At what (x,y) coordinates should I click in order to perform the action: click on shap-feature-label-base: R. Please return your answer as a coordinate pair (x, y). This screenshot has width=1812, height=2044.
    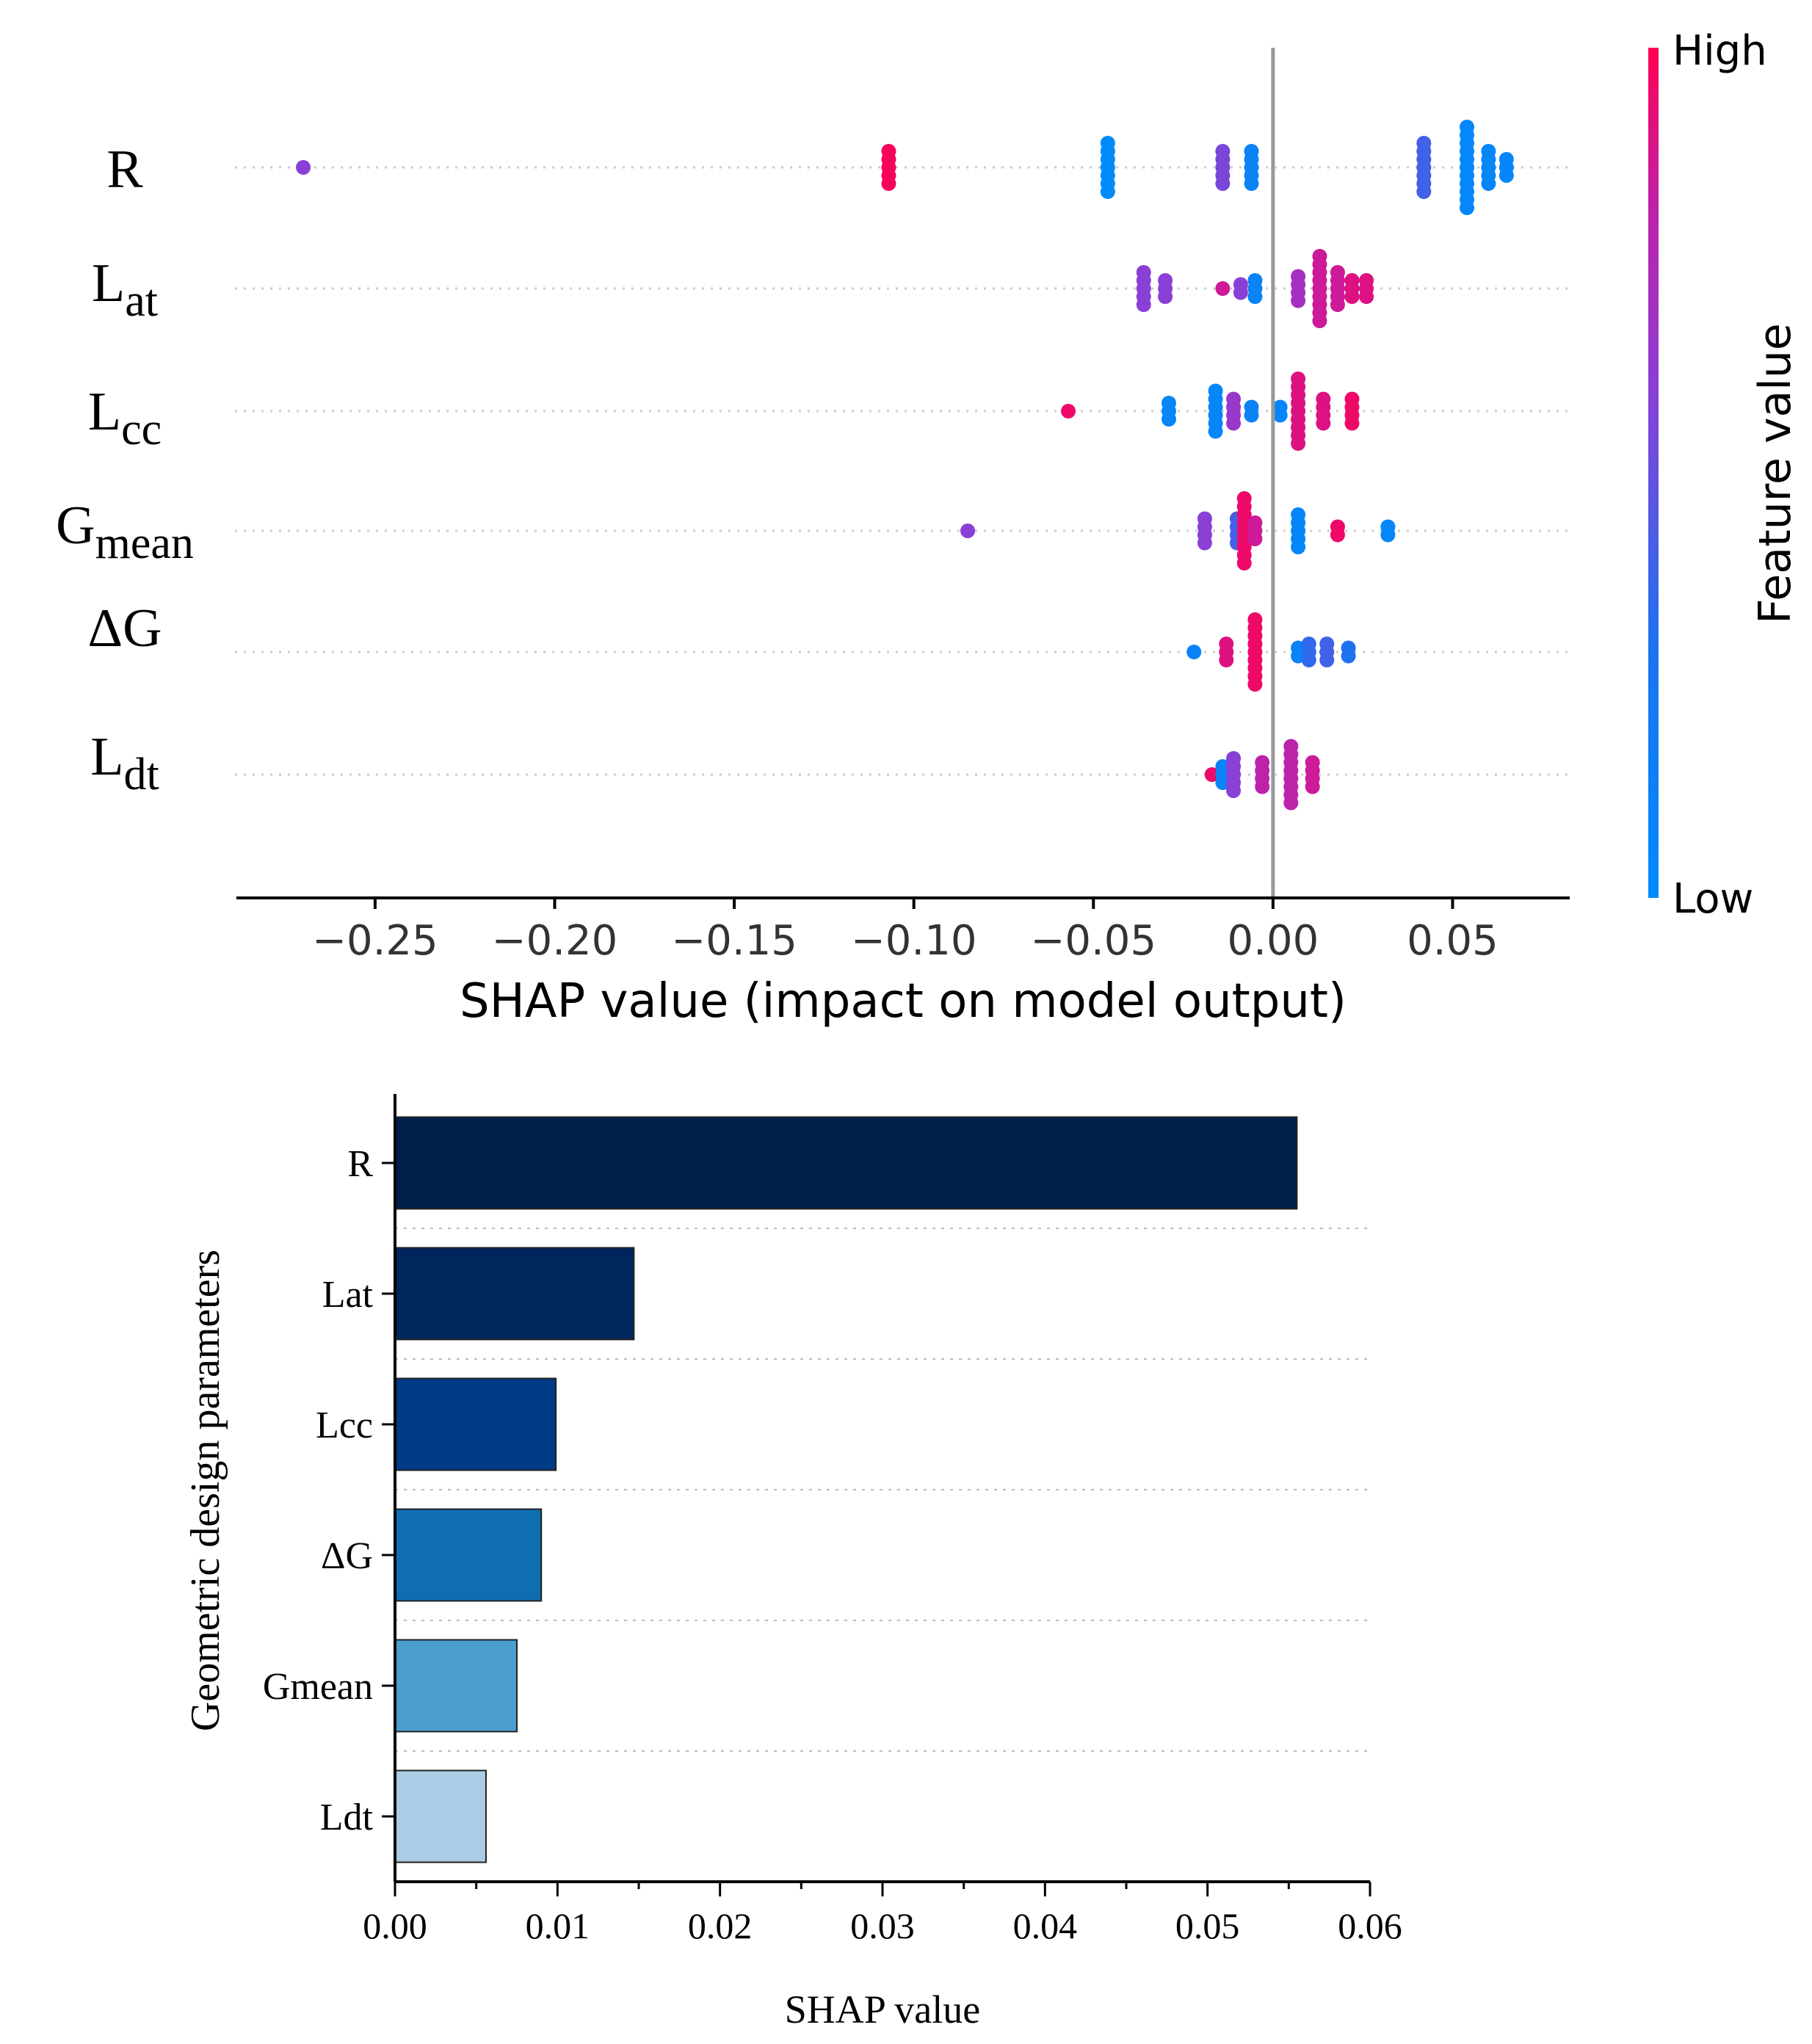
    Looking at the image, I should click on (124, 169).